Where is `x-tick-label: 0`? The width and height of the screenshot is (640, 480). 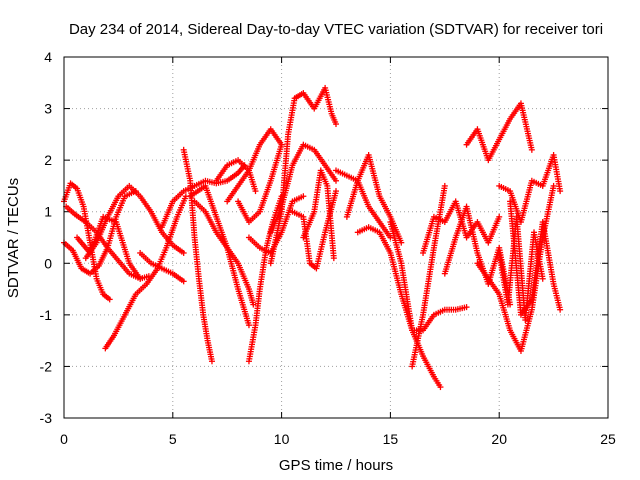 x-tick-label: 0 is located at coordinates (64, 439).